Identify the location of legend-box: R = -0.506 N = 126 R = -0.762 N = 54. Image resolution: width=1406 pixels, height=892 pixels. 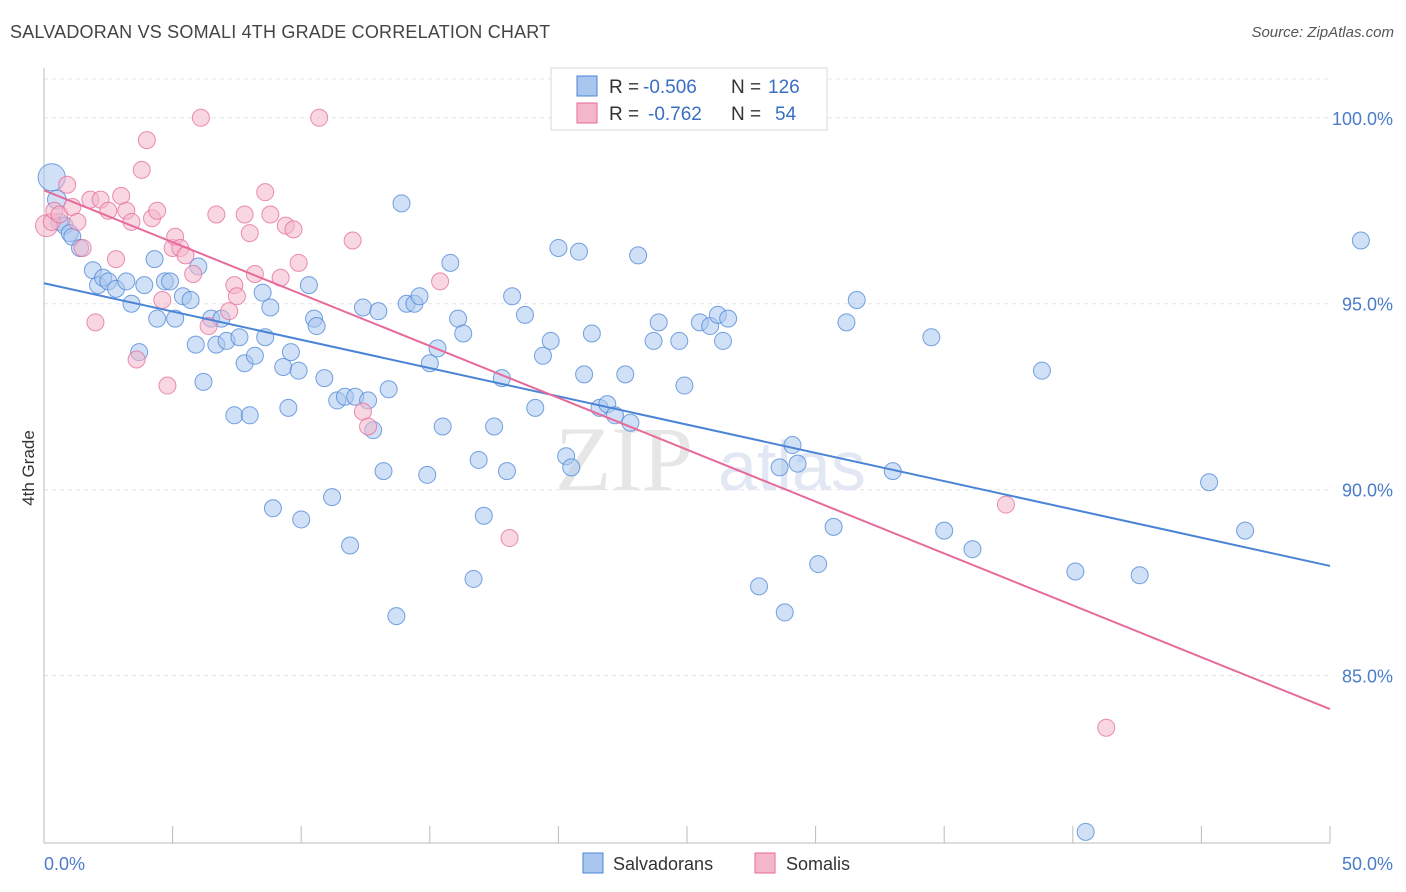
(689, 99).